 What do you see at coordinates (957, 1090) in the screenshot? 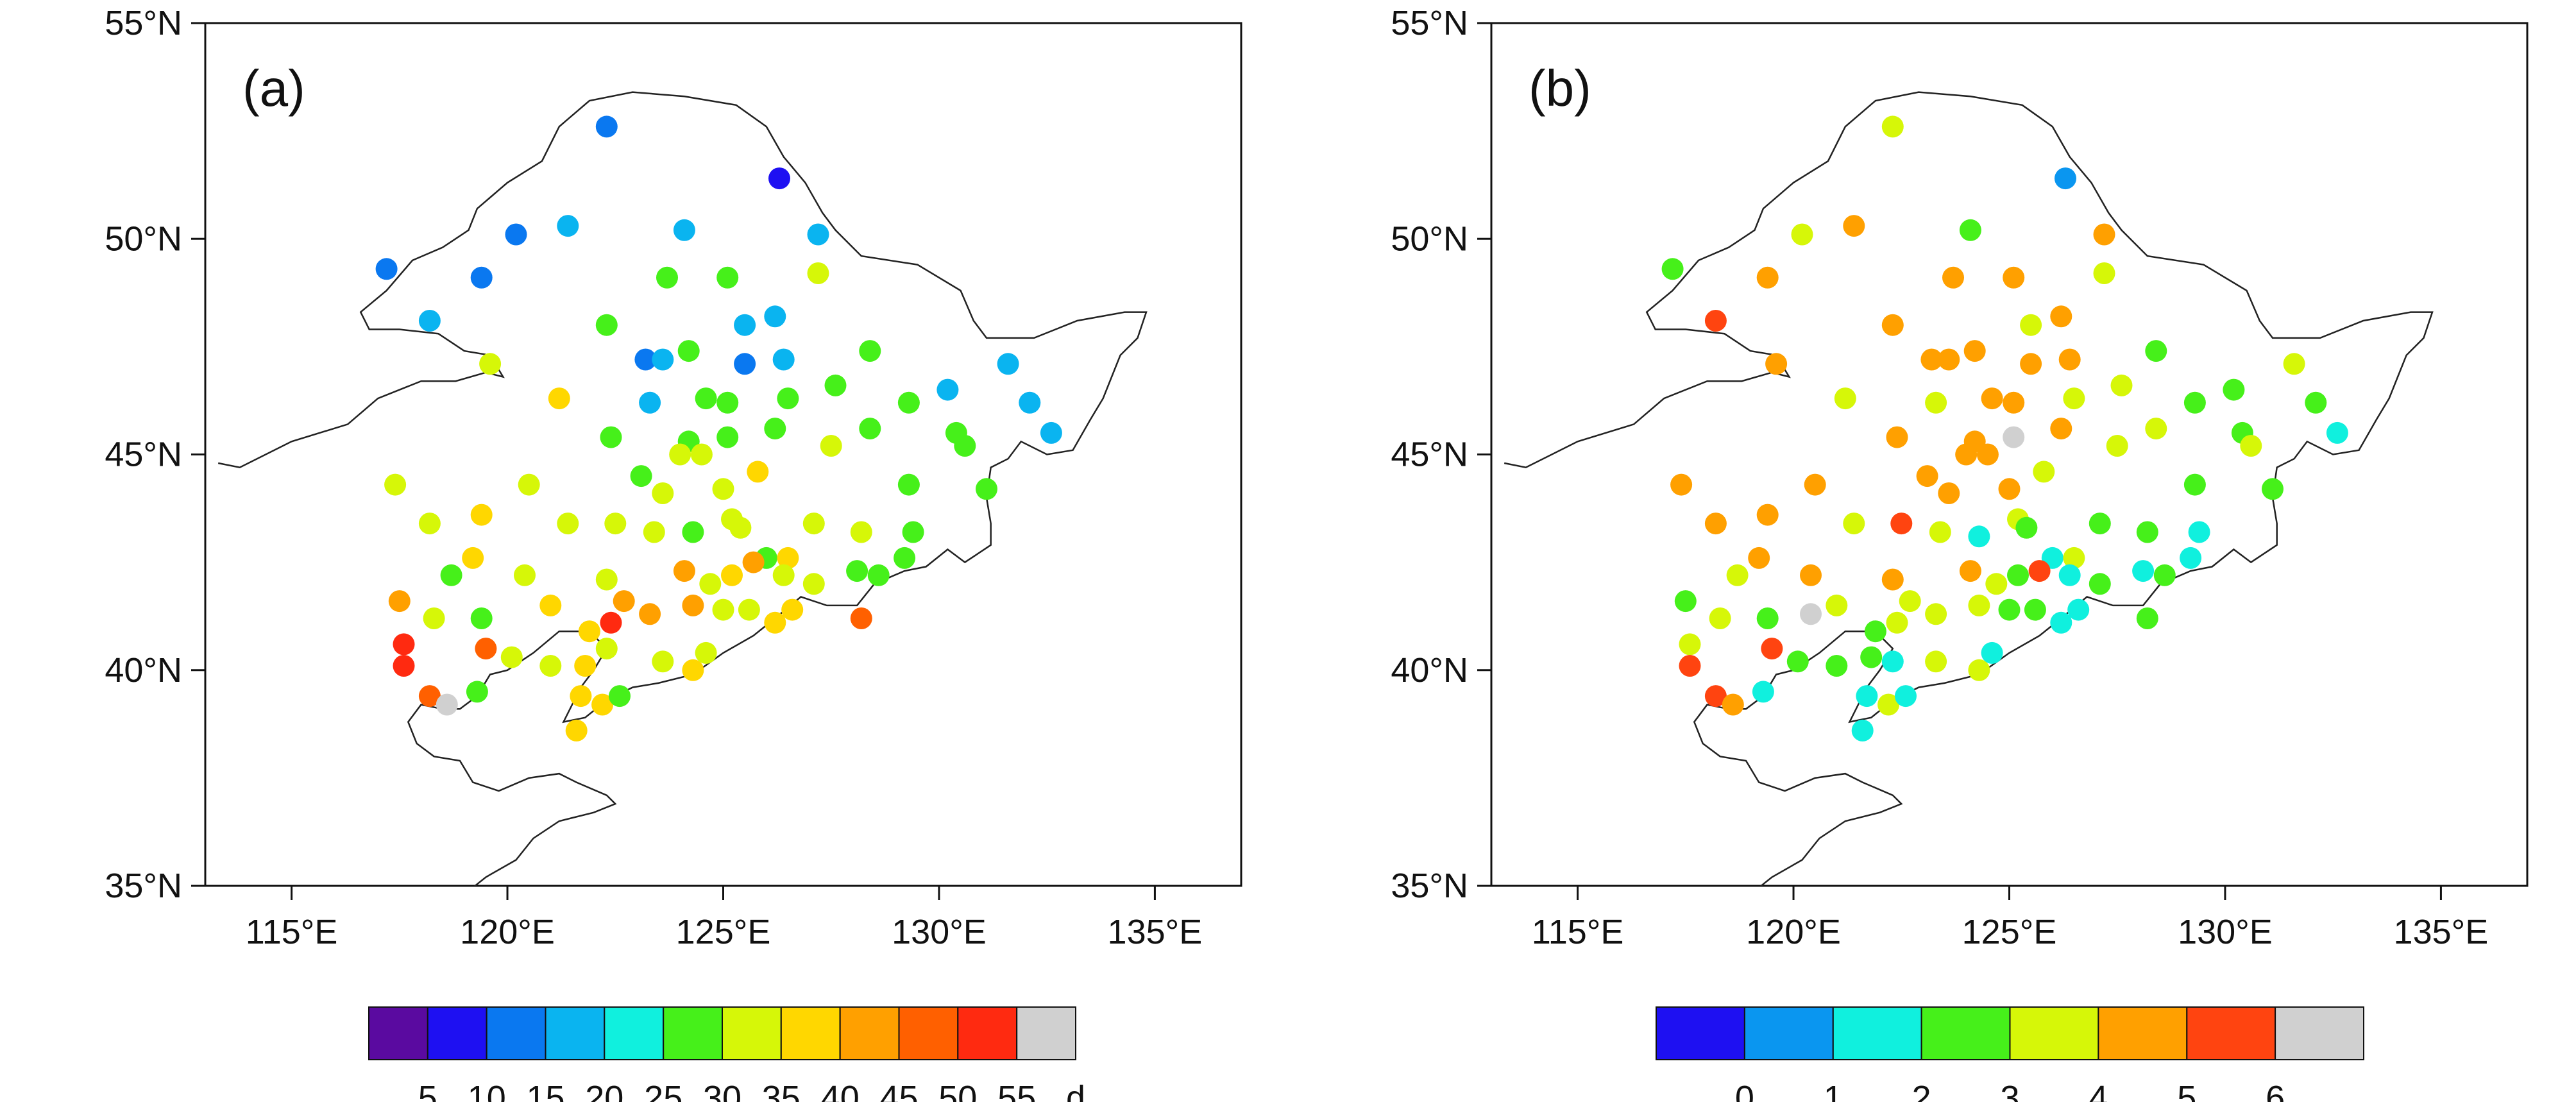
I see `colorbar-label: 50` at bounding box center [957, 1090].